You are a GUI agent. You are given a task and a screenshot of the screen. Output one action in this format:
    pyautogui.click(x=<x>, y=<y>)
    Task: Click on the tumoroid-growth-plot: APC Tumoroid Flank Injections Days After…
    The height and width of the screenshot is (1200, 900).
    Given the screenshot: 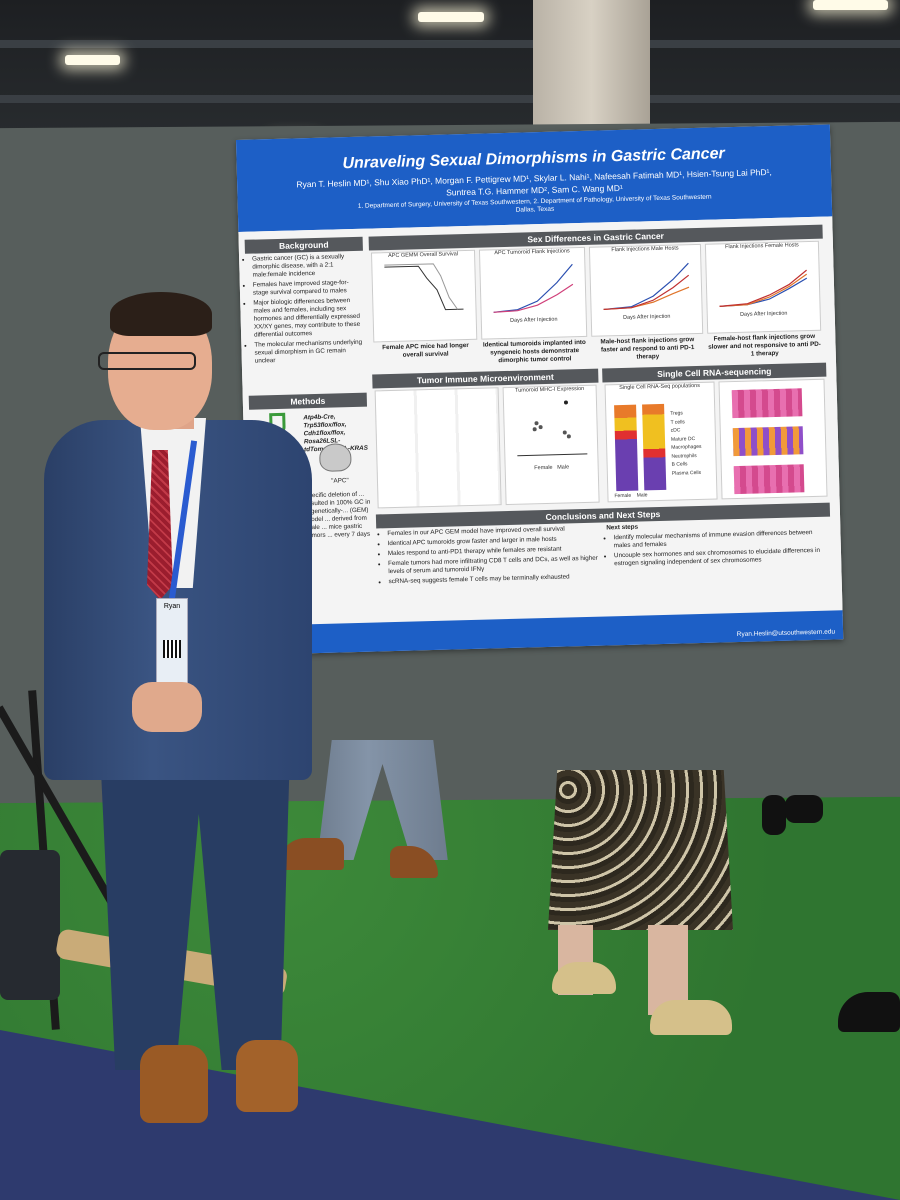 What is the action you would take?
    pyautogui.click(x=533, y=293)
    